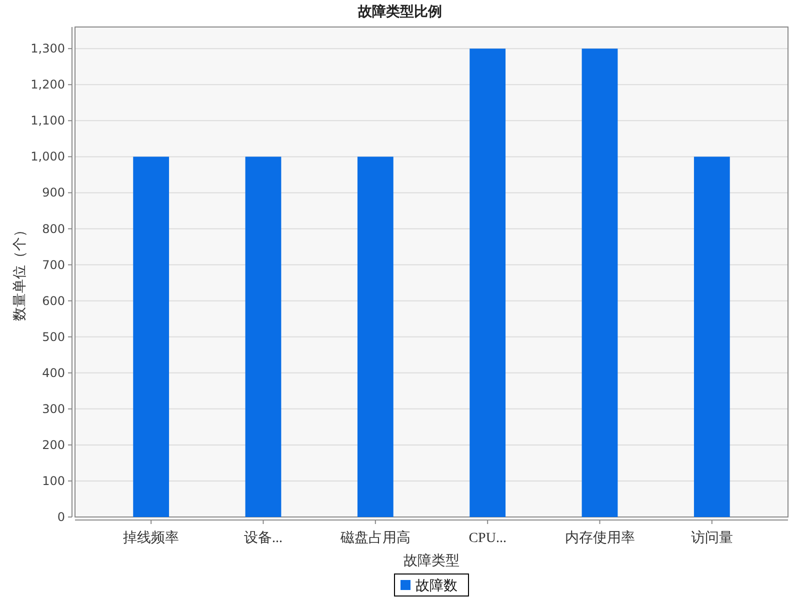 The width and height of the screenshot is (800, 600). Describe the element at coordinates (599, 538) in the screenshot. I see `x-tick-label: 内存使用率` at that location.